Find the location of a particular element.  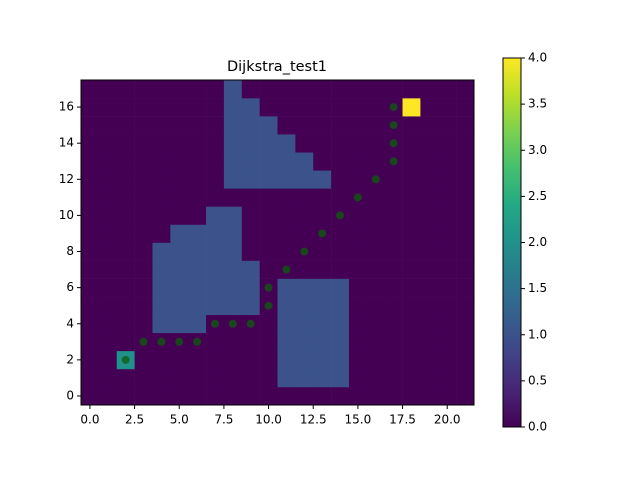

colorbar-tick-label: 2.0 is located at coordinates (537, 242).